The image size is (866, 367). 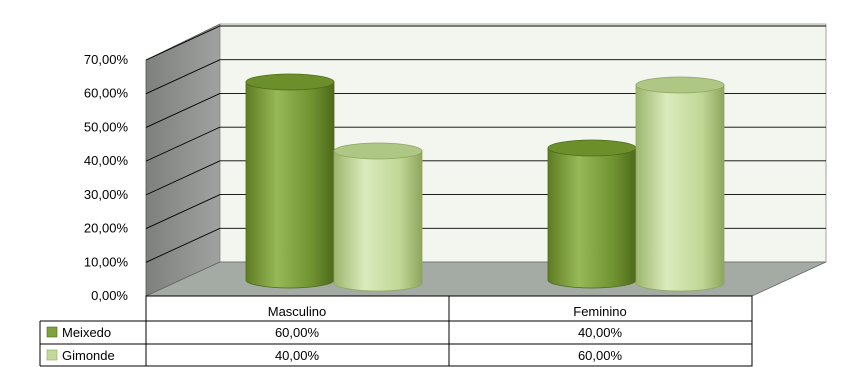 I want to click on y-tick-label: 30,00%, so click(x=106, y=194).